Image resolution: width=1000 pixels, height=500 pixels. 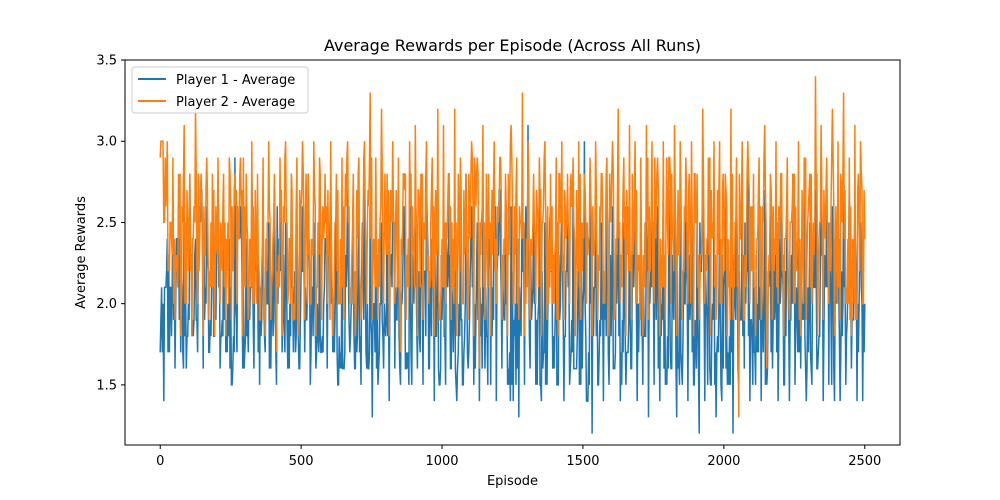 What do you see at coordinates (512, 481) in the screenshot?
I see `x-axis-label: Episode` at bounding box center [512, 481].